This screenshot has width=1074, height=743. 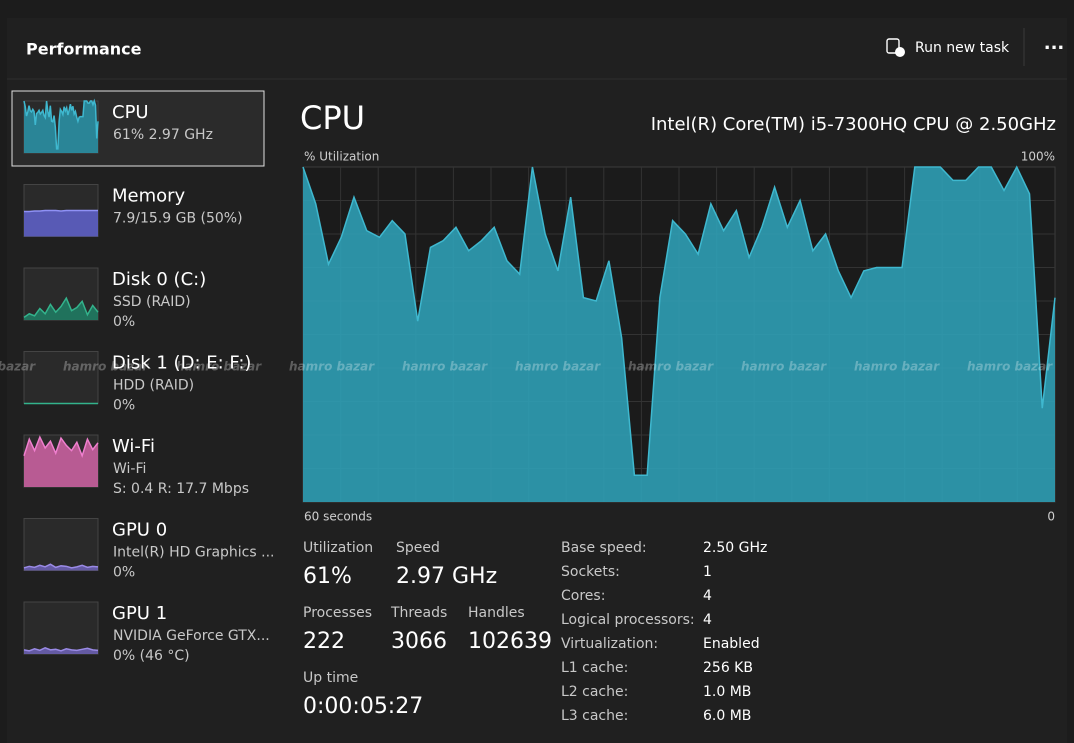 What do you see at coordinates (181, 489) in the screenshot?
I see `item-detail: S: 0.4 R: 17.7 Mbps` at bounding box center [181, 489].